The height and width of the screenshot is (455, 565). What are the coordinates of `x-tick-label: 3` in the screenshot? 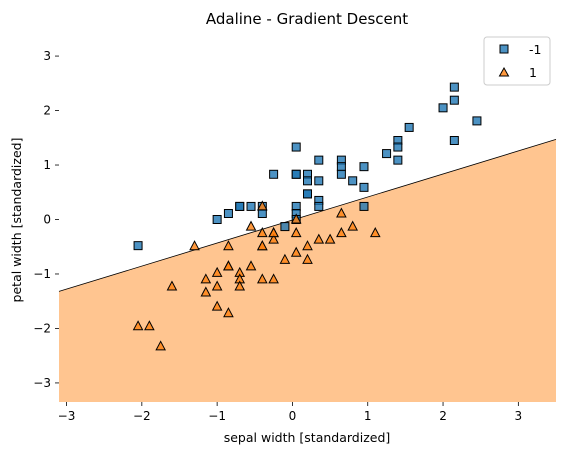 It's located at (519, 416).